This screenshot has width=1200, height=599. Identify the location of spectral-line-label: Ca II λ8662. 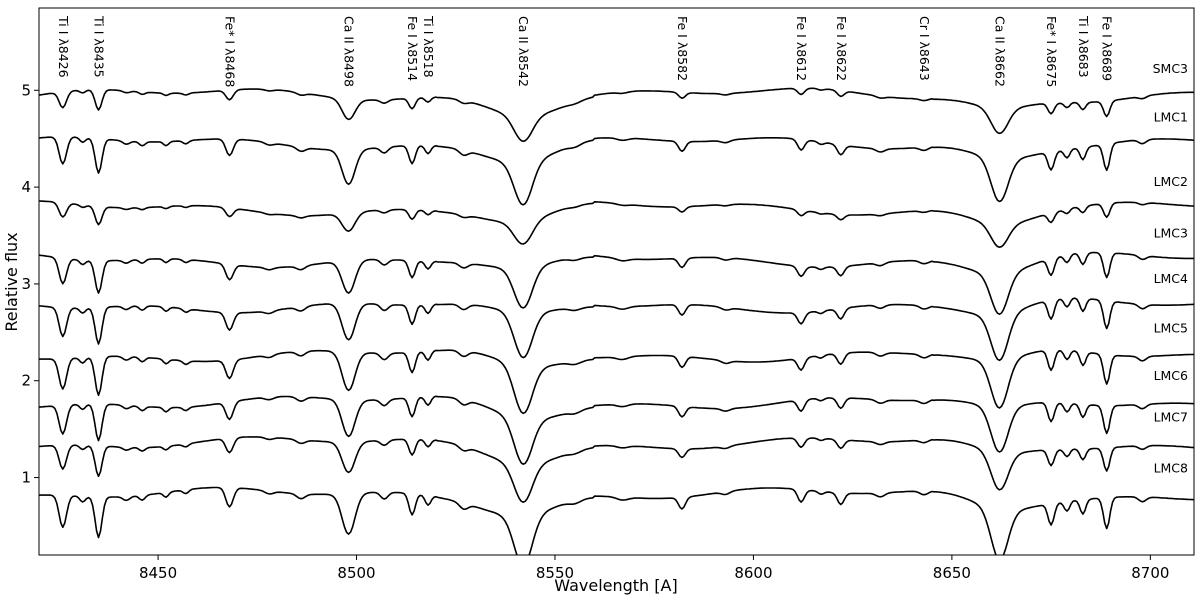
(1000, 51).